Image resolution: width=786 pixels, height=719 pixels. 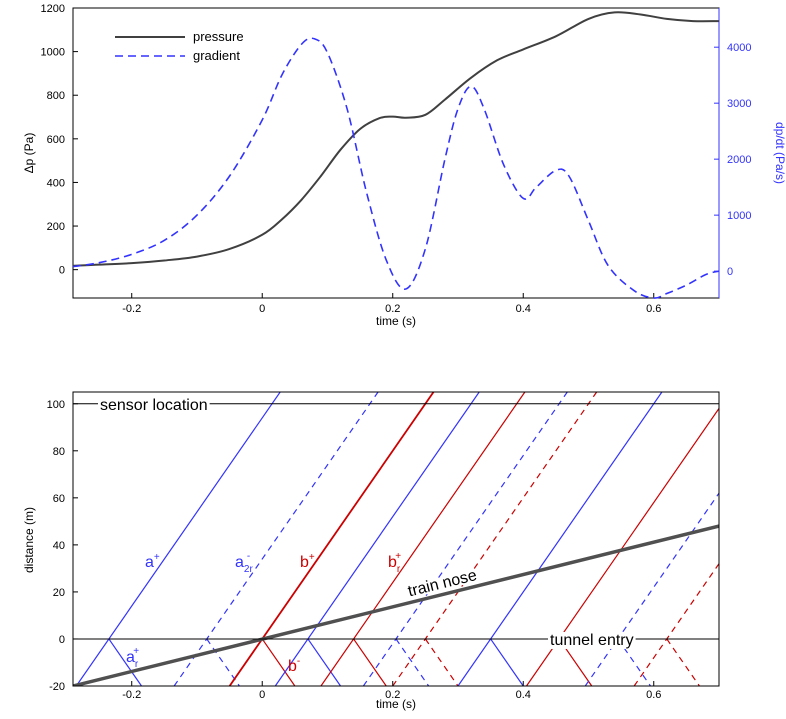 I want to click on bottom-y-tick-label: 80, so click(x=59, y=452).